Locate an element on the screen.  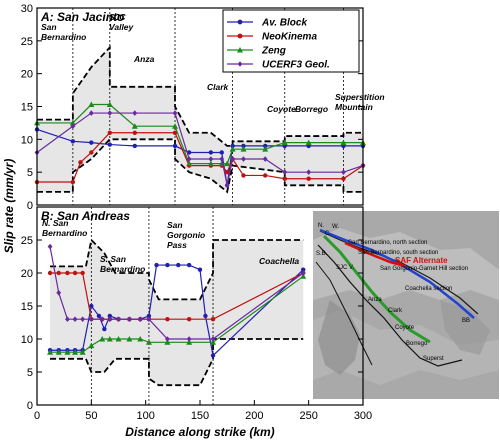
series-line-neokinema is located at coordinates (200, 157).